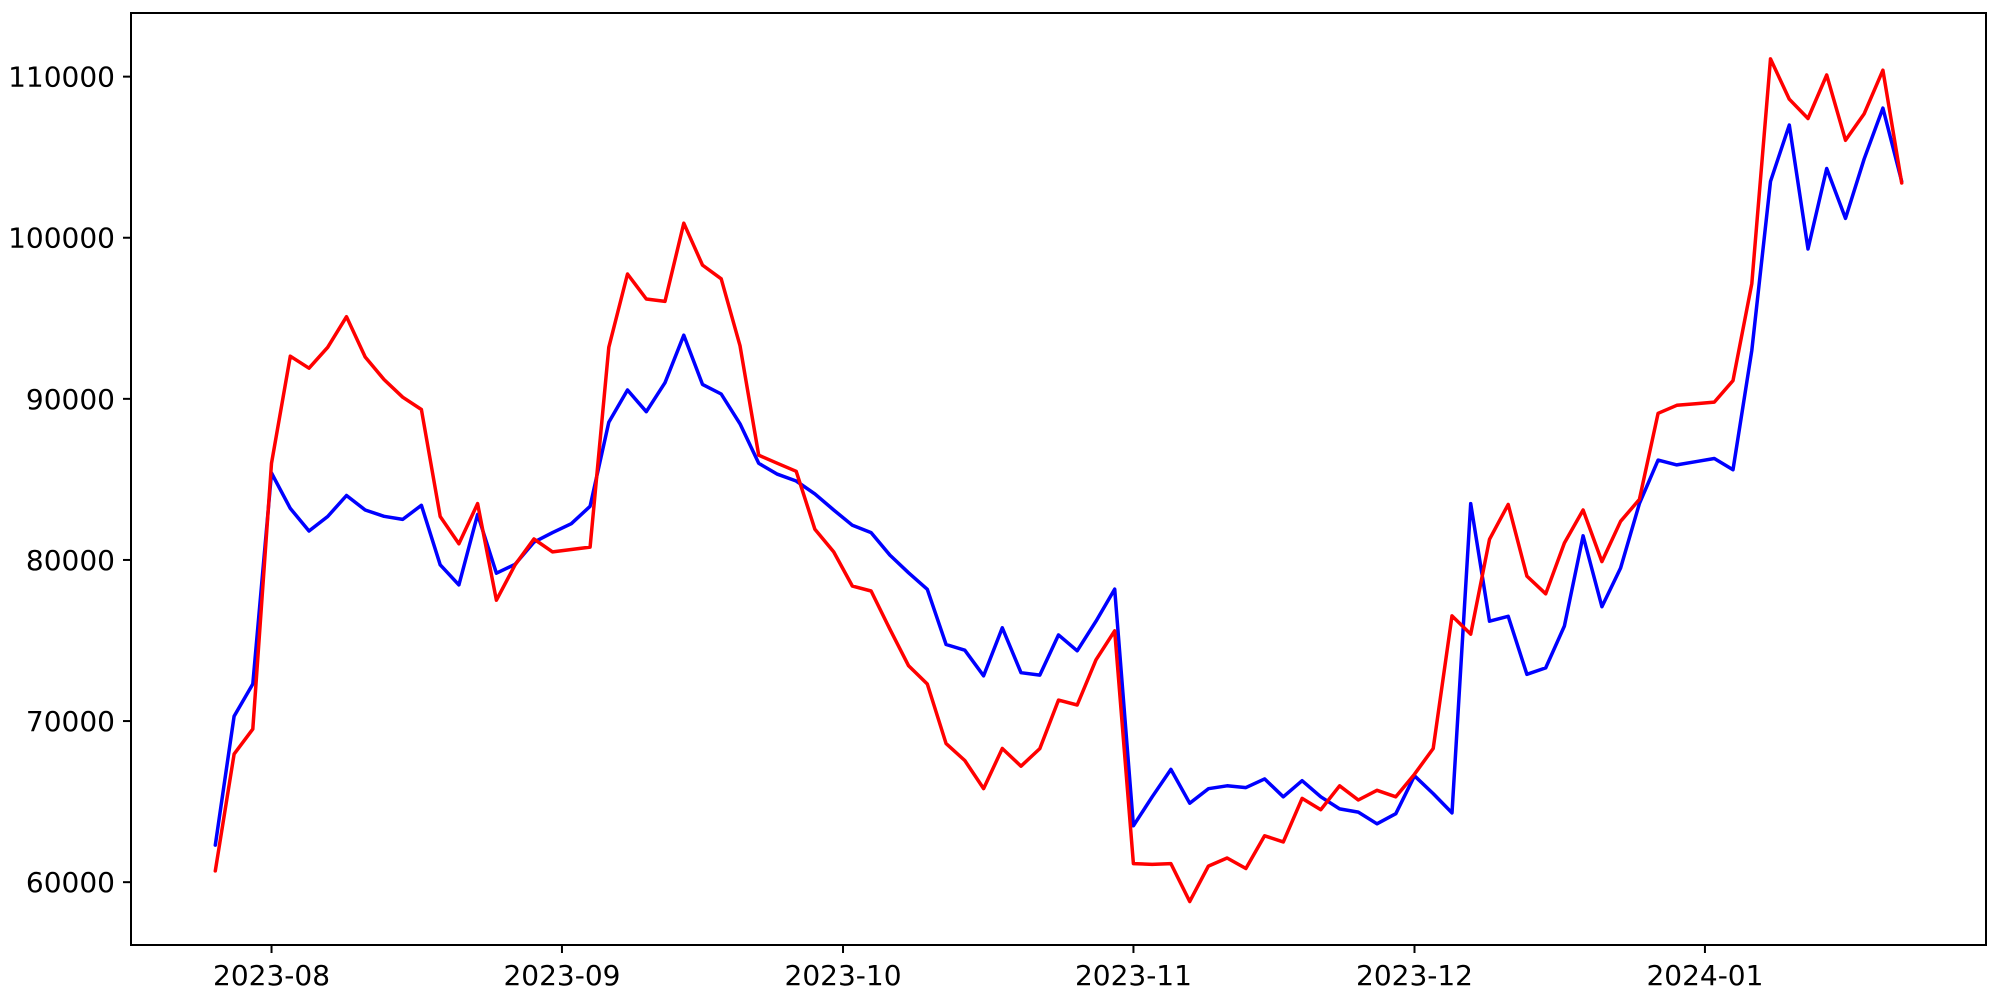 This screenshot has width=2000, height=1000. What do you see at coordinates (70, 882) in the screenshot?
I see `y-axis-tick-label: 60000` at bounding box center [70, 882].